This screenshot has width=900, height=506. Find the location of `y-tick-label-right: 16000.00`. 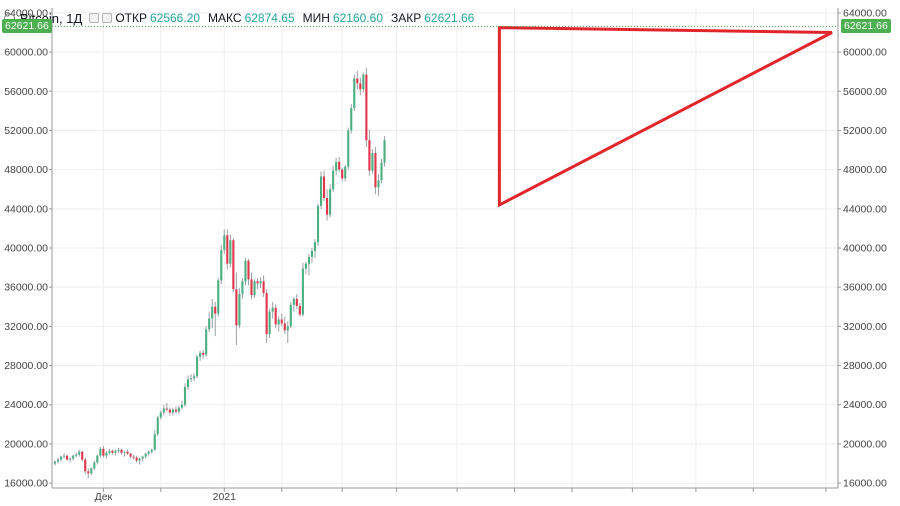

y-tick-label-right: 16000.00 is located at coordinates (865, 484).